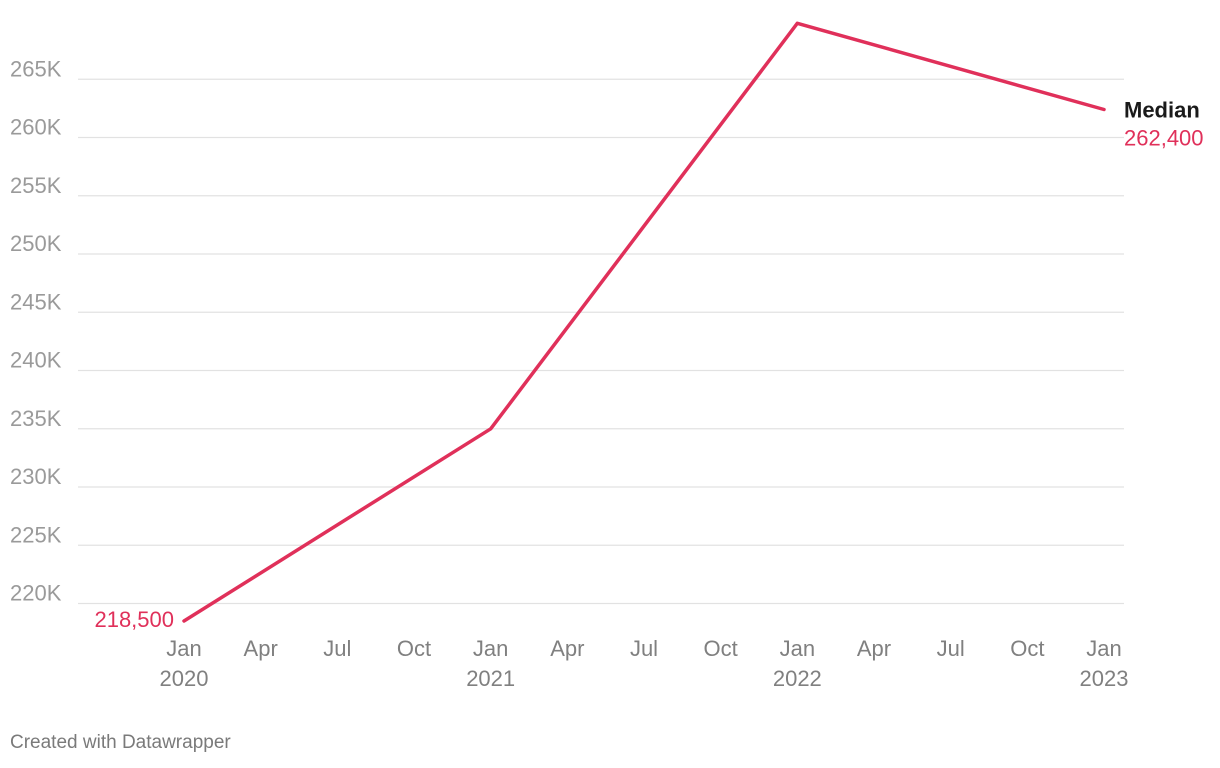 This screenshot has width=1220, height=768. Describe the element at coordinates (36, 476) in the screenshot. I see `y-tick-label: 230K` at that location.